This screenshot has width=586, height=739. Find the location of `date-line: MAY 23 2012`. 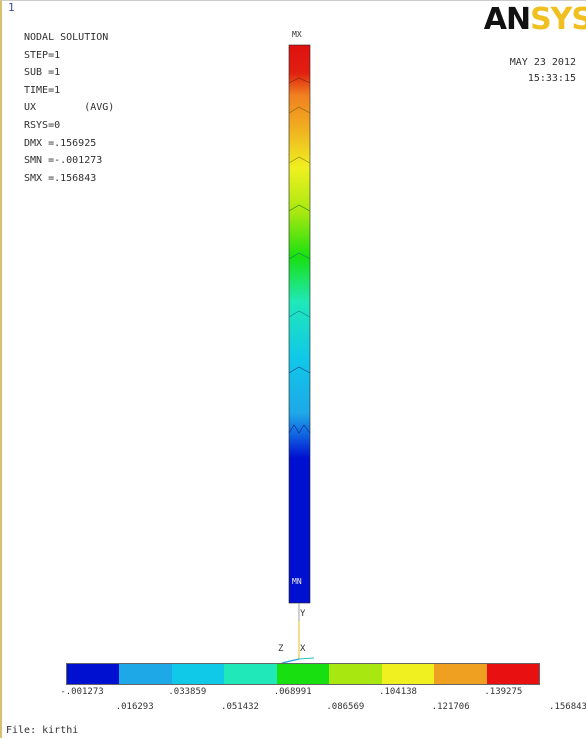

date-line: MAY 23 2012 is located at coordinates (542, 62).